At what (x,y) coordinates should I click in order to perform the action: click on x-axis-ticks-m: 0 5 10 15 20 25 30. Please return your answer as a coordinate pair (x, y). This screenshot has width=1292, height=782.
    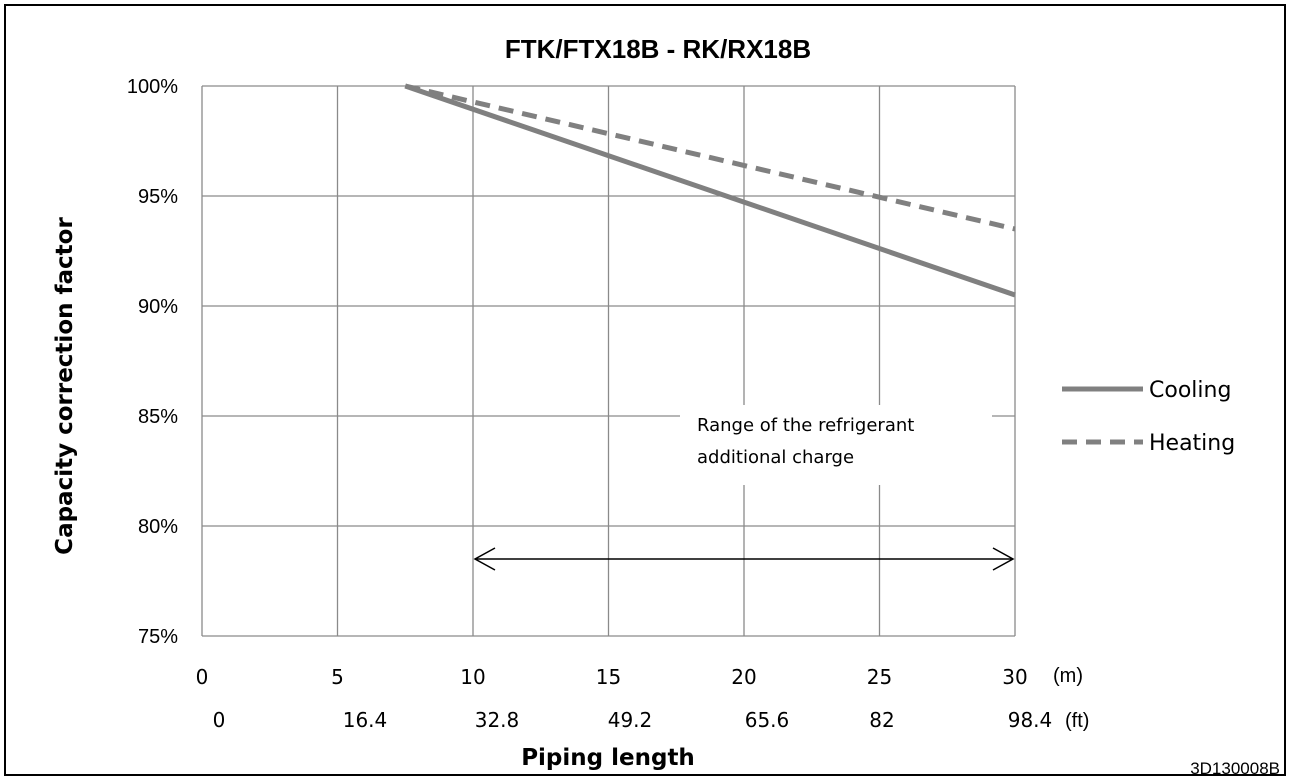
    Looking at the image, I should click on (612, 677).